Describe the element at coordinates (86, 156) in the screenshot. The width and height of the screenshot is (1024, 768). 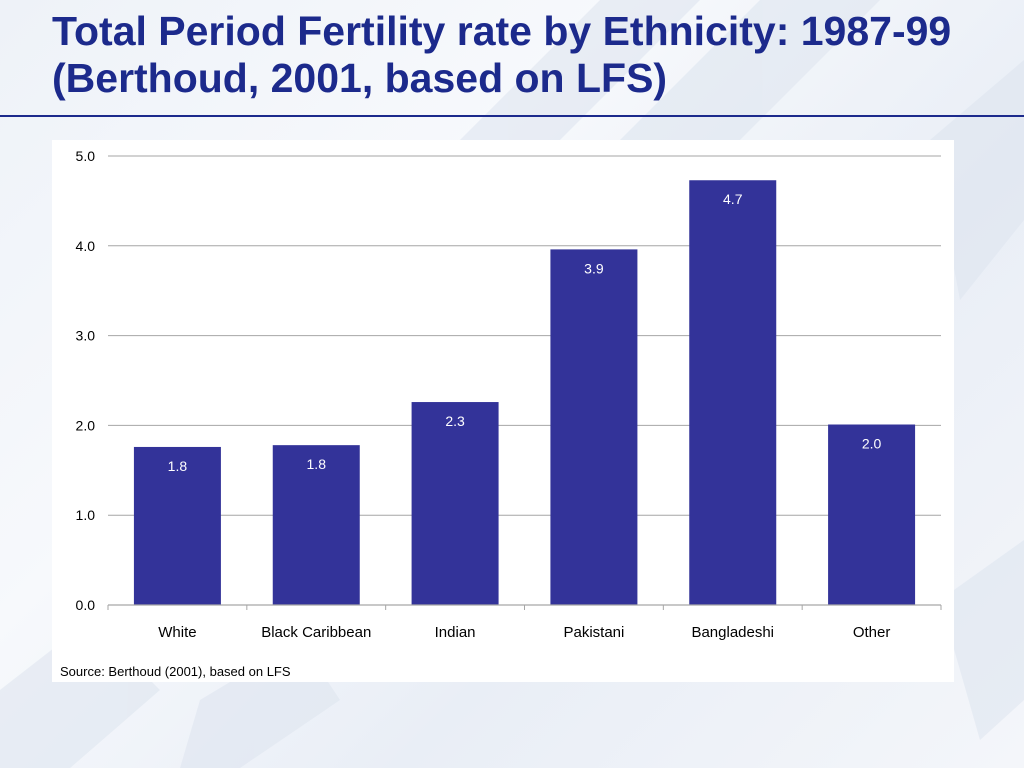
I see `y-tick-label: 5.0` at that location.